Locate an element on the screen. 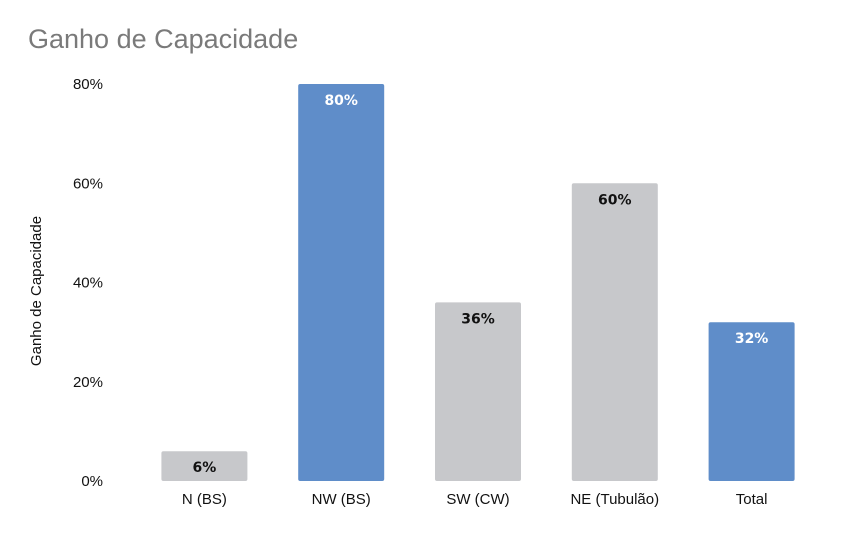 The height and width of the screenshot is (537, 864). y-axis-ticks: 0% 20% 40% 60% 80% is located at coordinates (88, 283).